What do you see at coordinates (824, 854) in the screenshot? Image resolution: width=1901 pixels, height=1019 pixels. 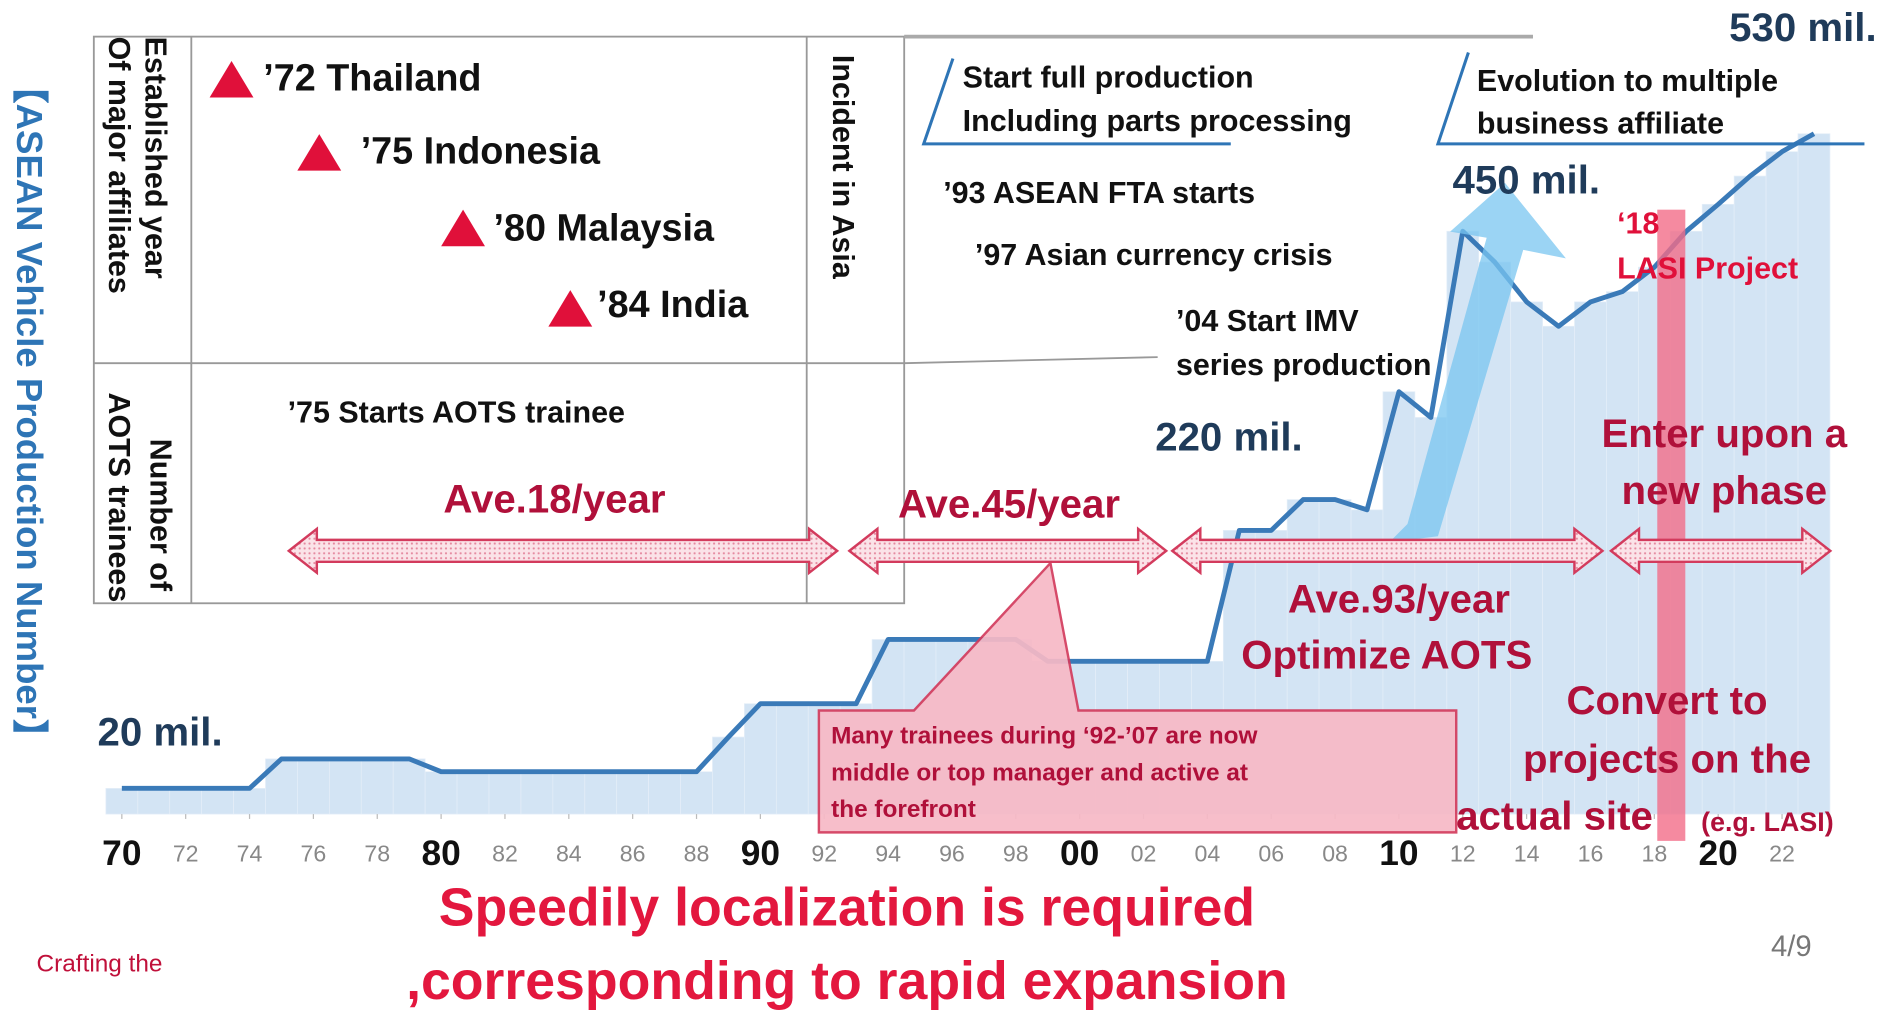 I see `x-tick-label: 92` at bounding box center [824, 854].